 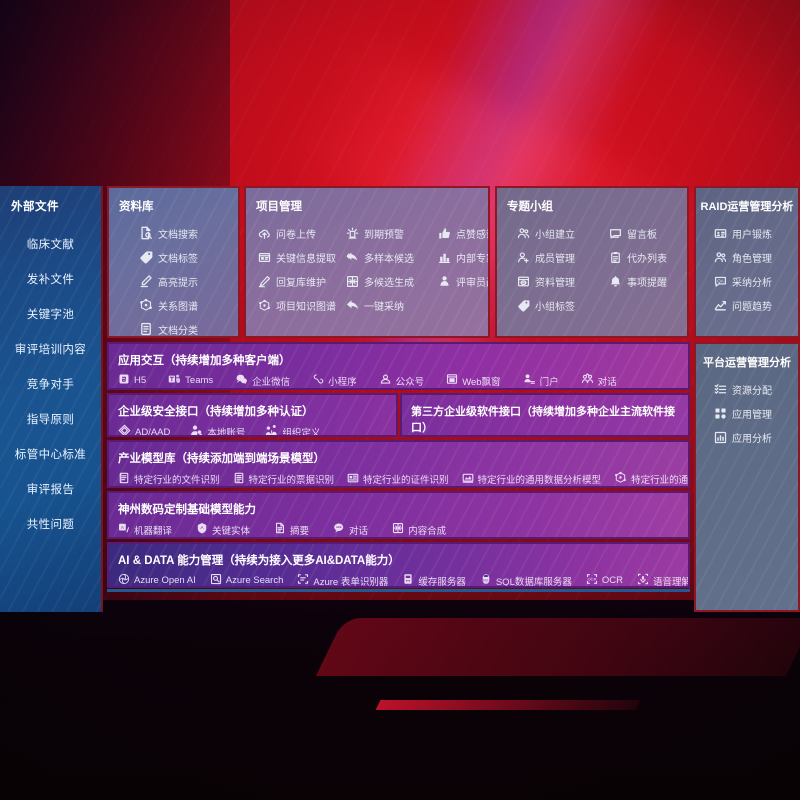 What do you see at coordinates (359, 531) in the screenshot?
I see `item-label: 对话` at bounding box center [359, 531].